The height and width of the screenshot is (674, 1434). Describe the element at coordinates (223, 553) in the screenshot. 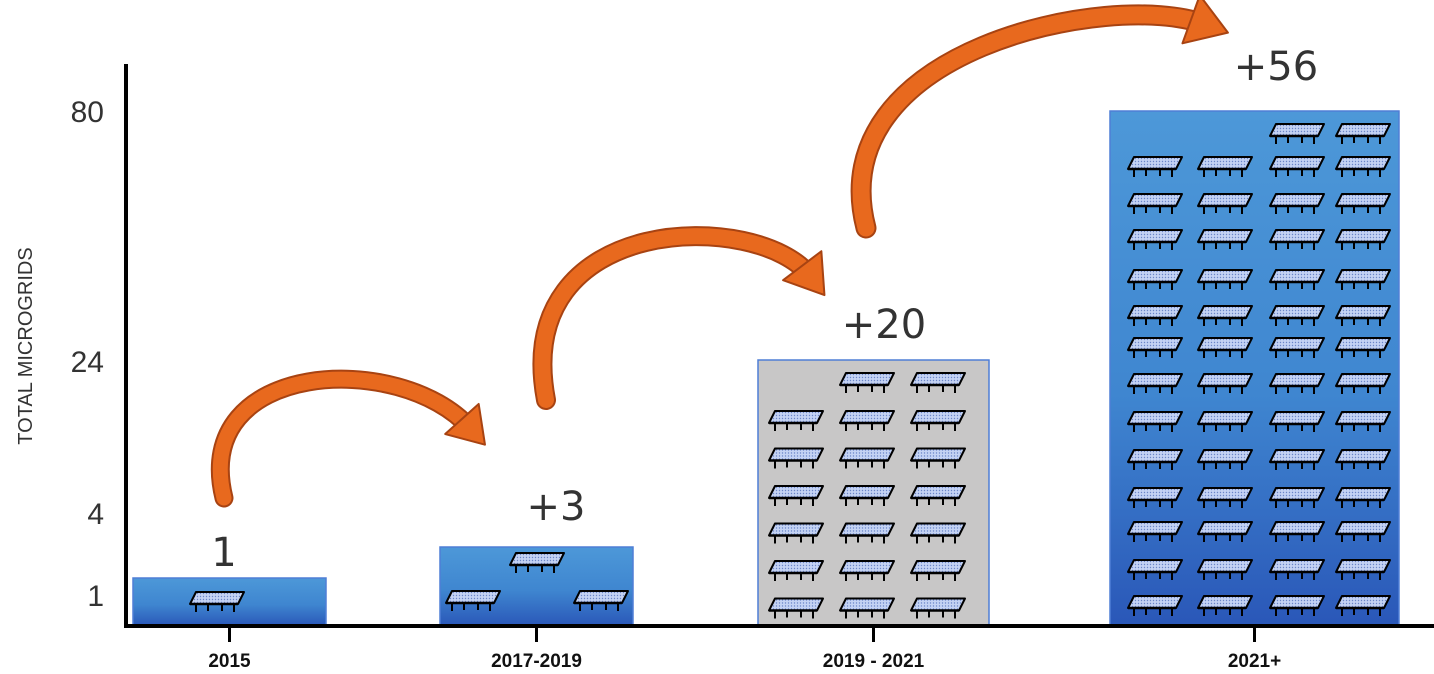

I see `value-label: 1` at that location.